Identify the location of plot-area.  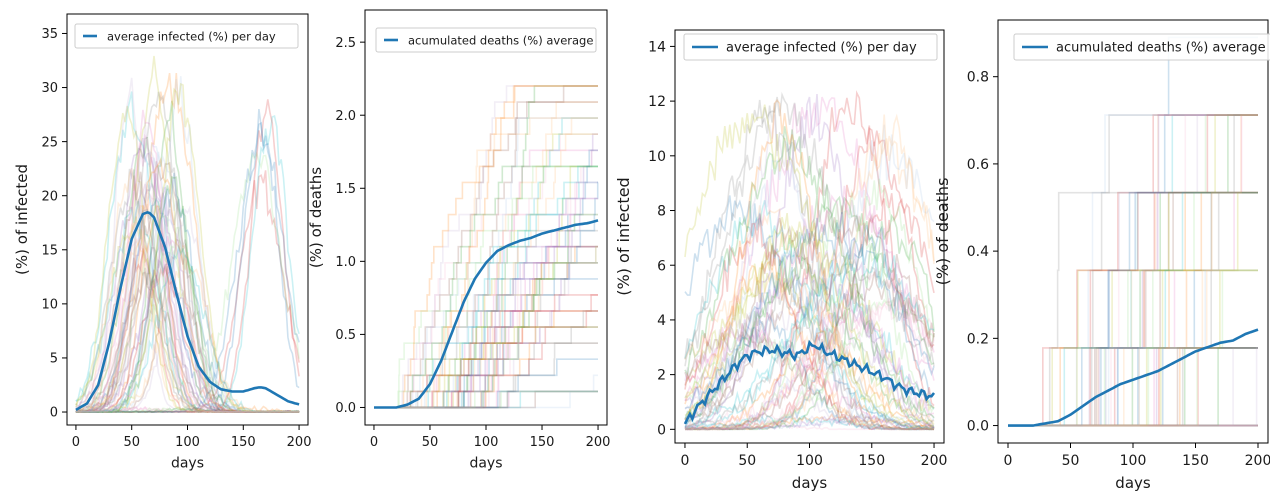
(486, 247).